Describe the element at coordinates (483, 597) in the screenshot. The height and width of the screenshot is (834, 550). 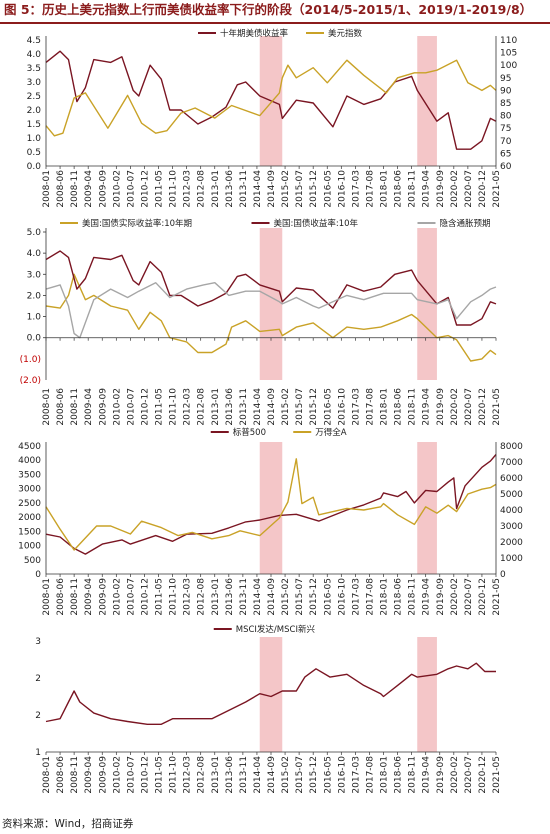
I see `x-tick-label: 2020-12` at that location.